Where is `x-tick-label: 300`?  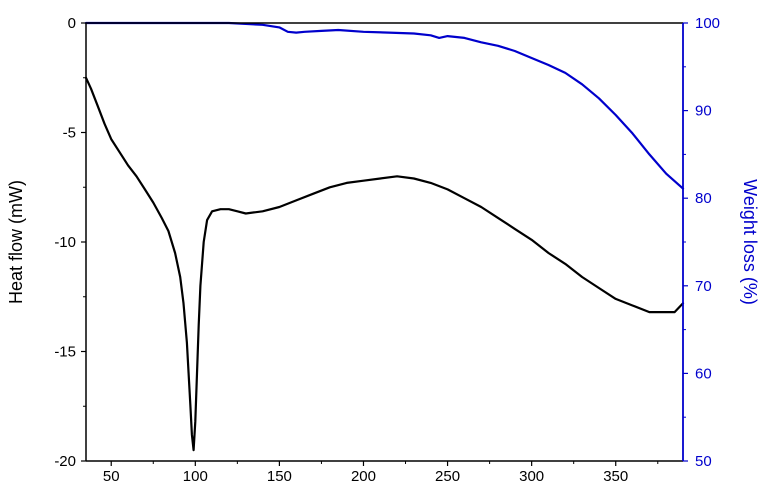
x-tick-label: 300 is located at coordinates (531, 476).